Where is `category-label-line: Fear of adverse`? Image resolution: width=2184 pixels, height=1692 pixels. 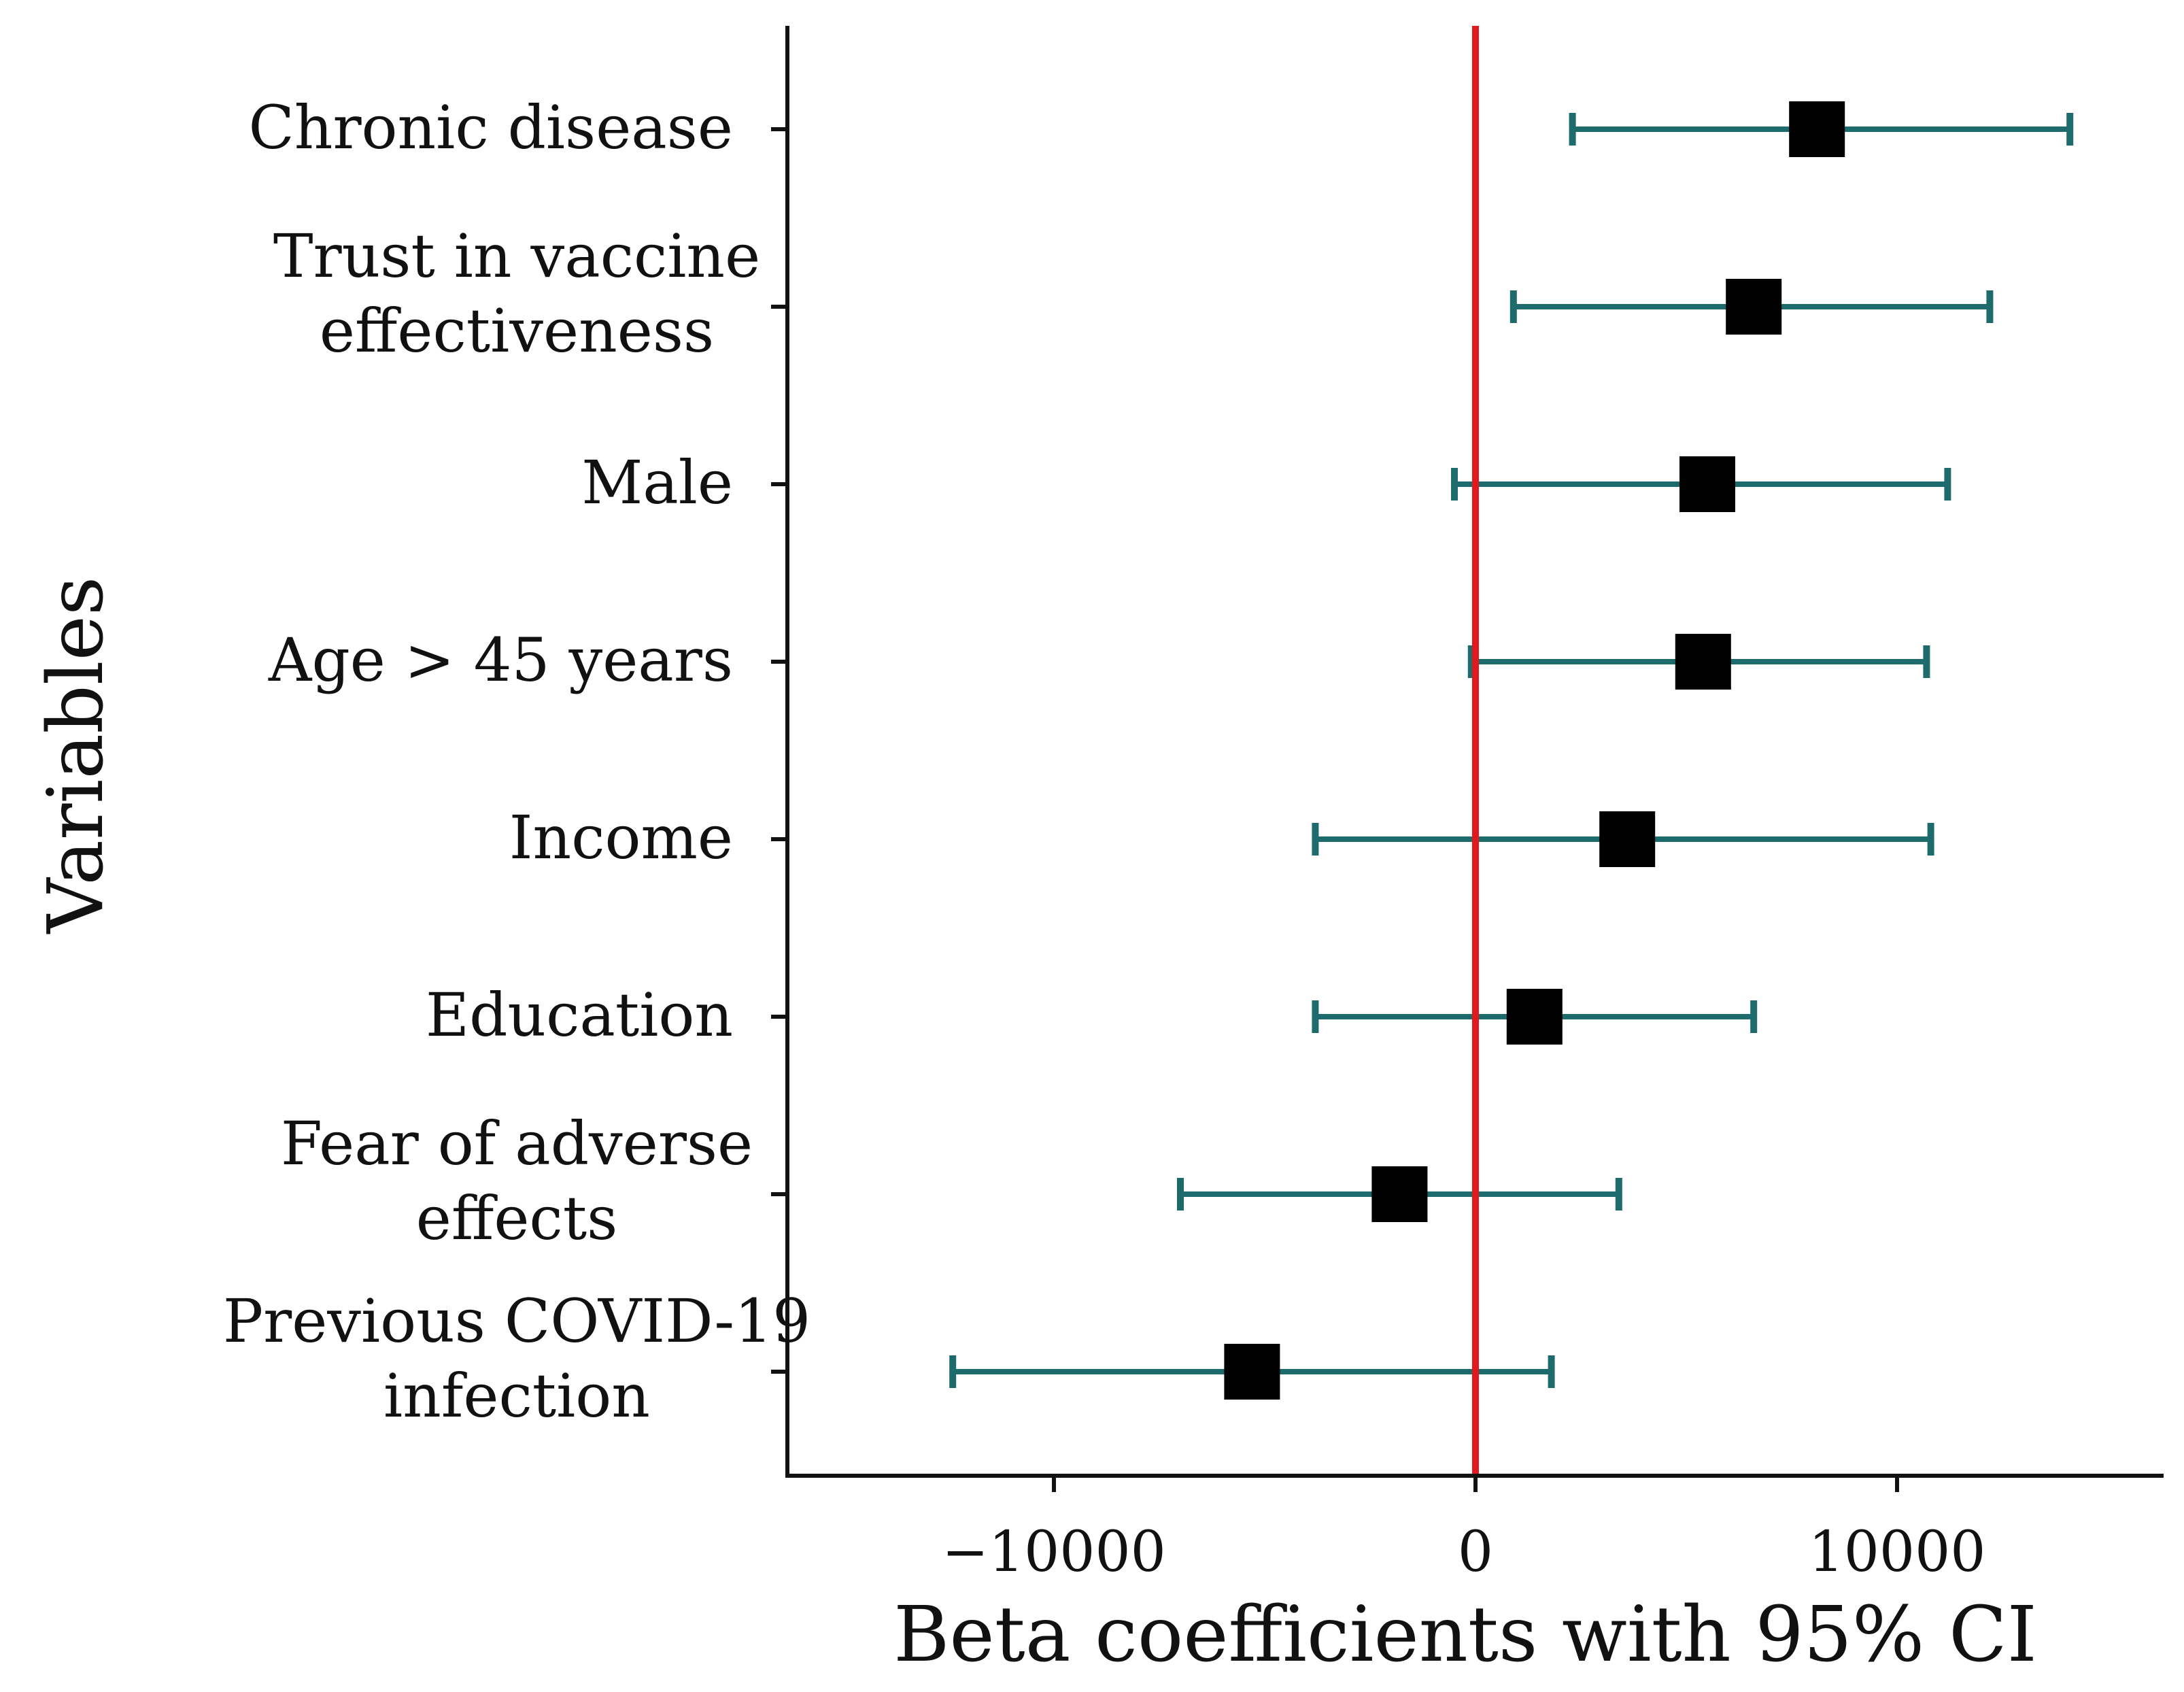
category-label-line: Fear of adverse is located at coordinates (517, 1144).